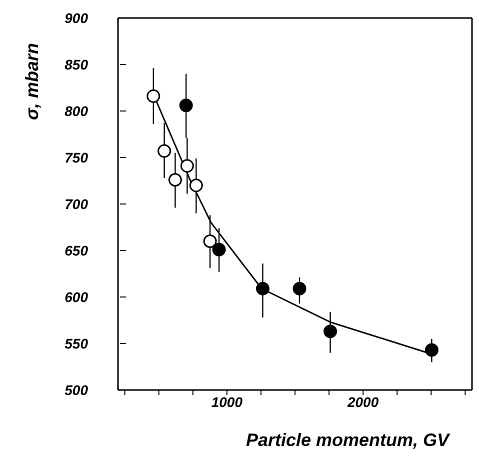 This screenshot has height=466, width=479. What do you see at coordinates (362, 402) in the screenshot?
I see `x-tick-label: 2000` at bounding box center [362, 402].